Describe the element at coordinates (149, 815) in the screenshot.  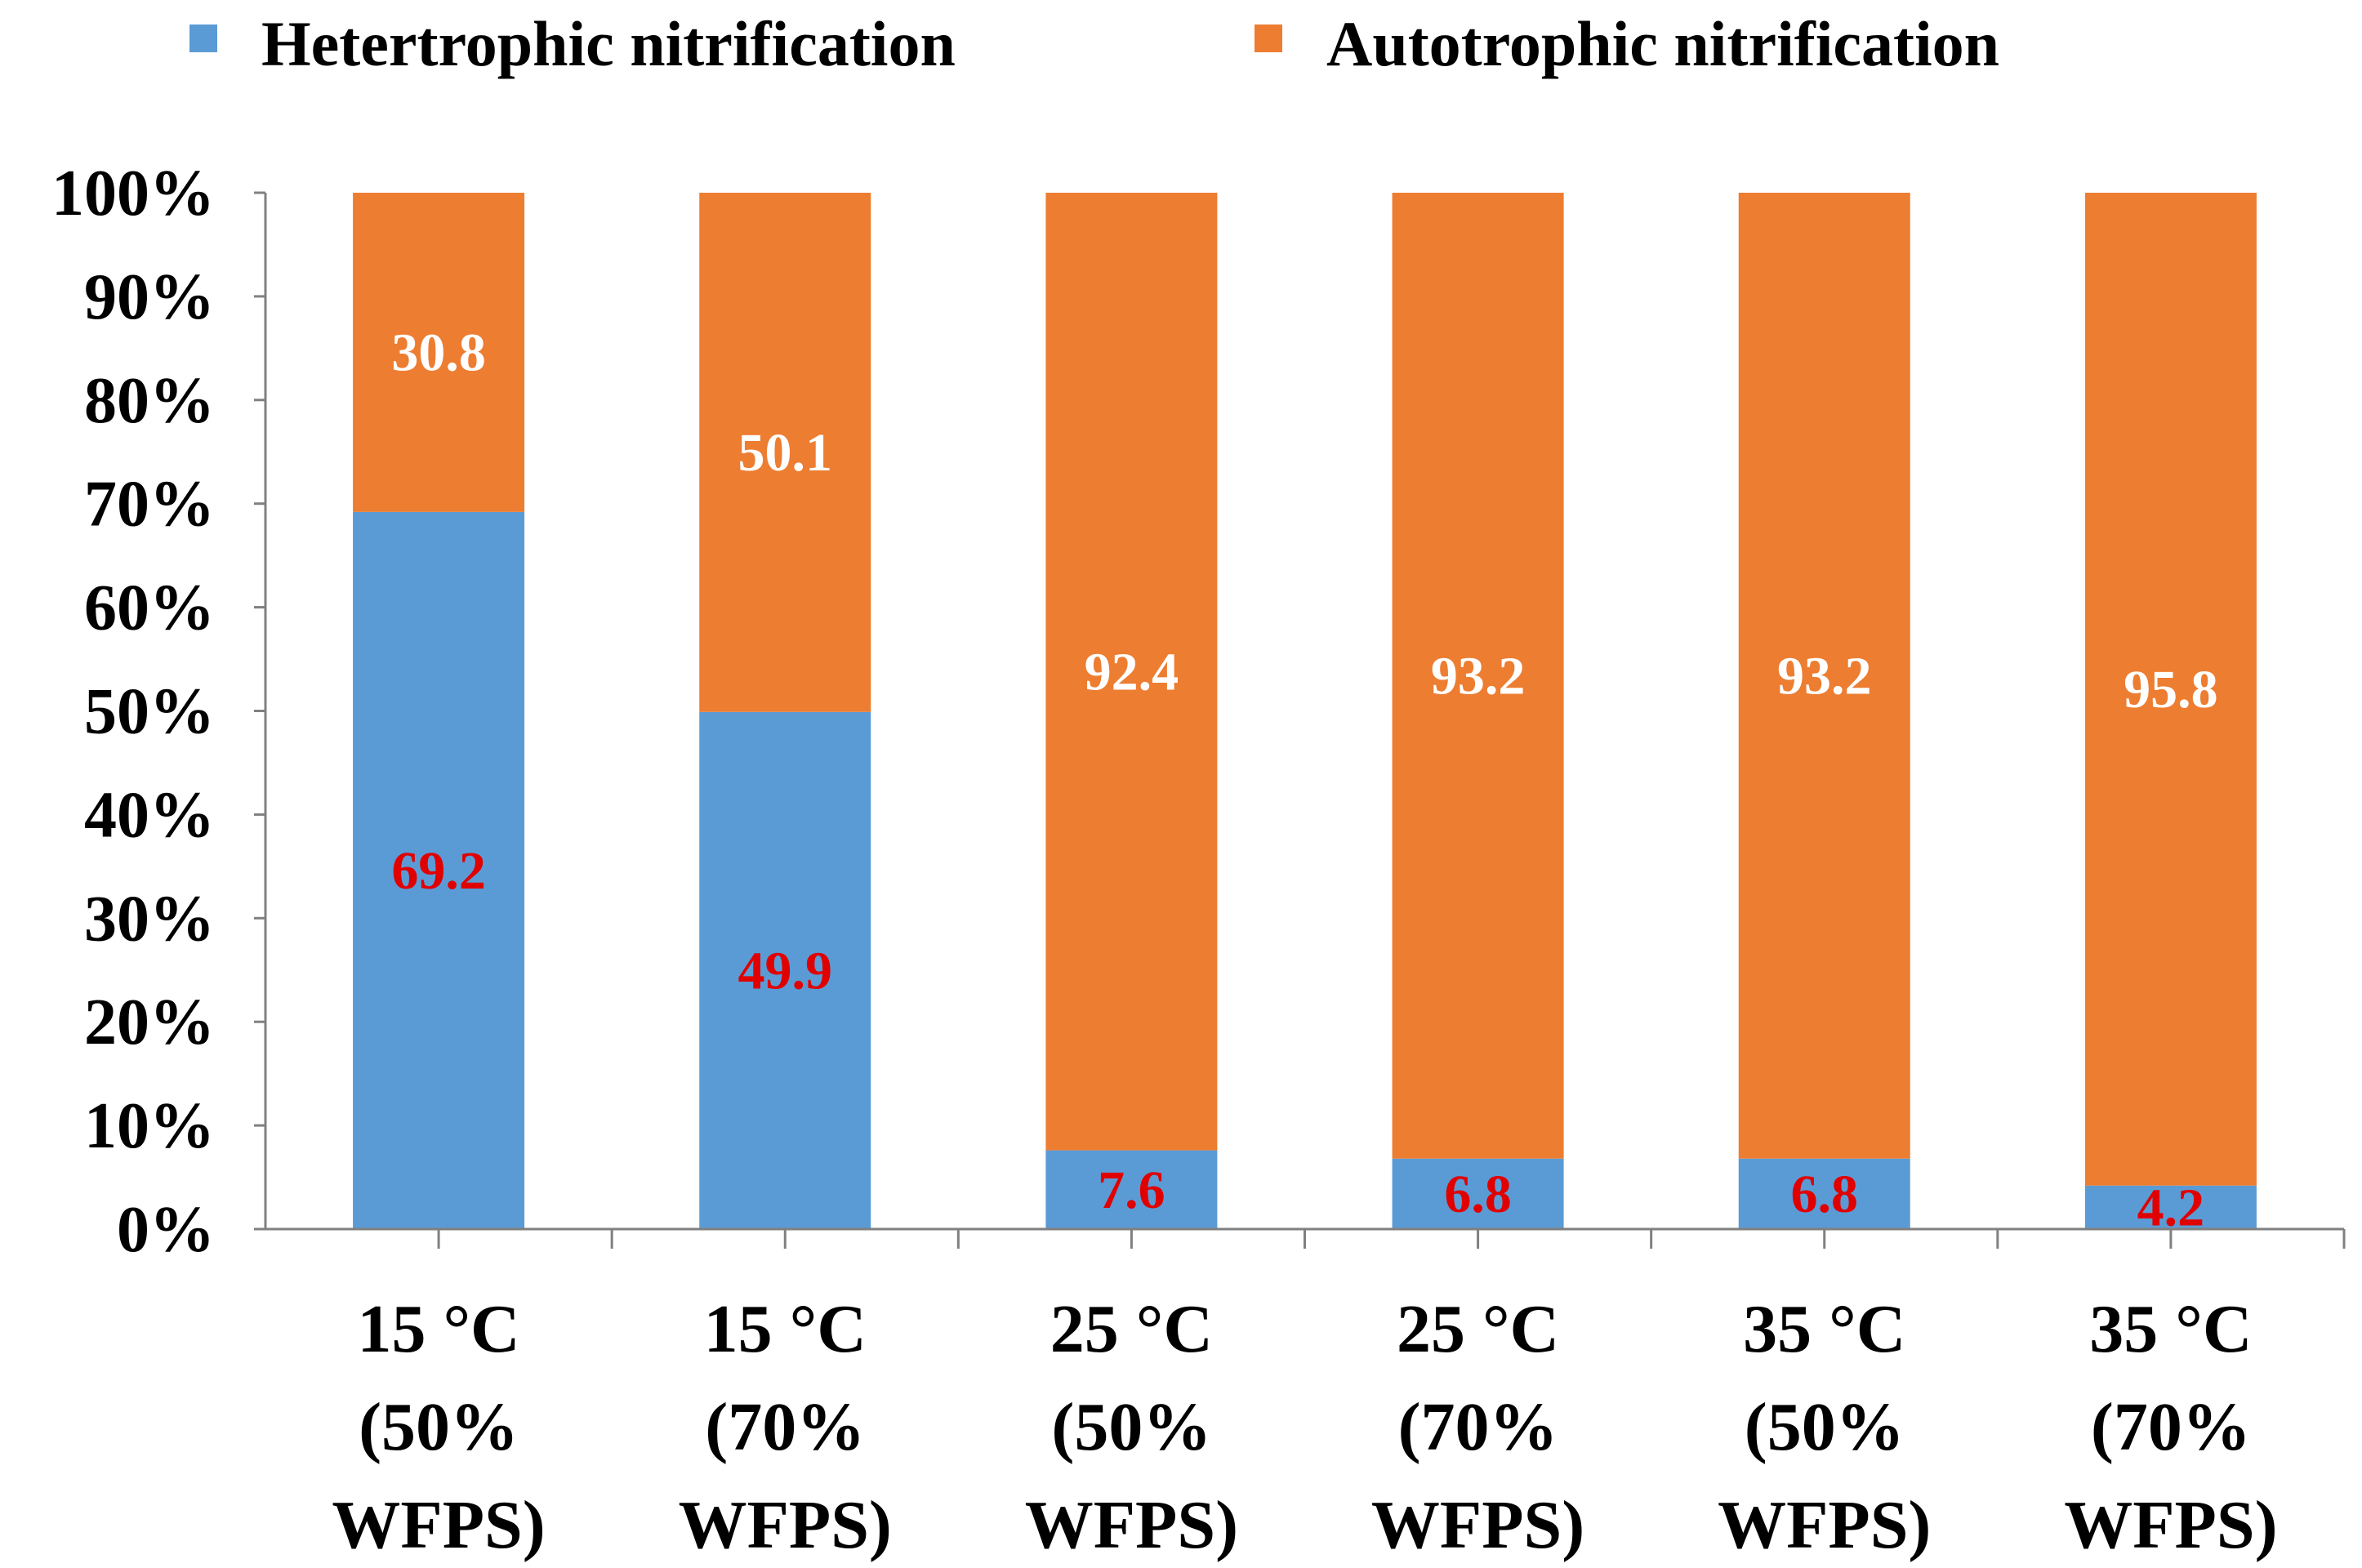
I see `y-tick-label: 40%` at that location.